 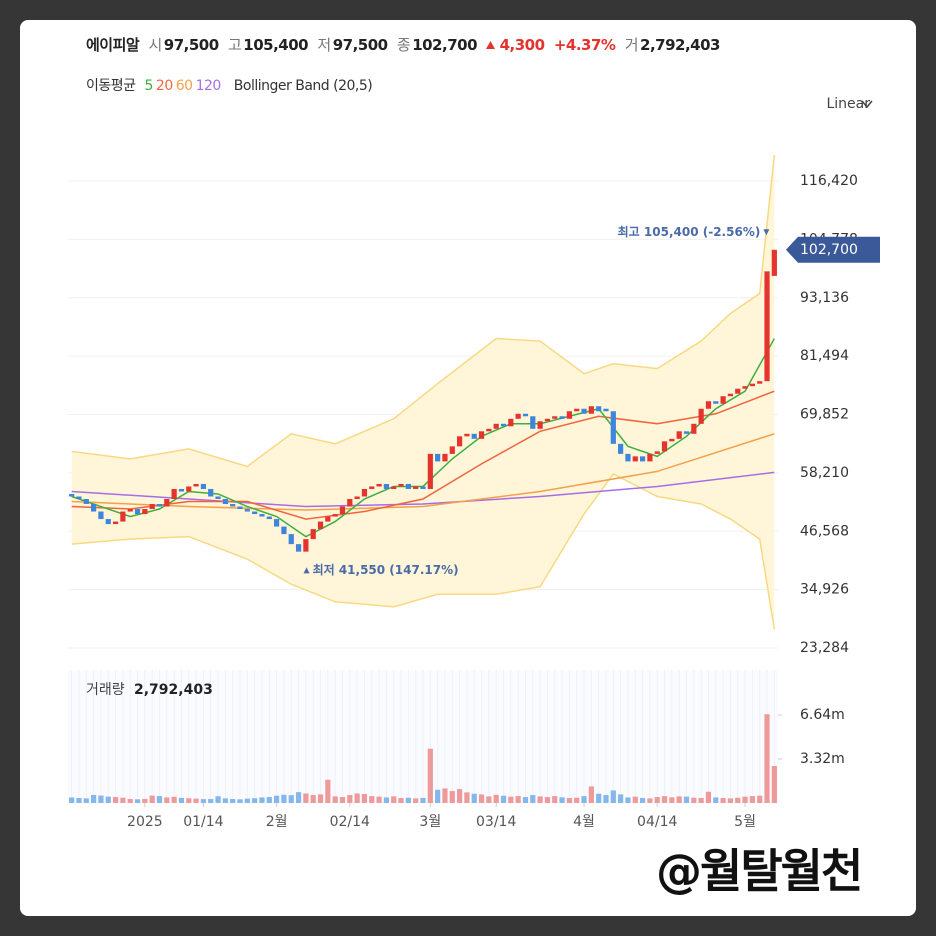 I want to click on volume-tick-label: 3.32m, so click(x=822, y=759).